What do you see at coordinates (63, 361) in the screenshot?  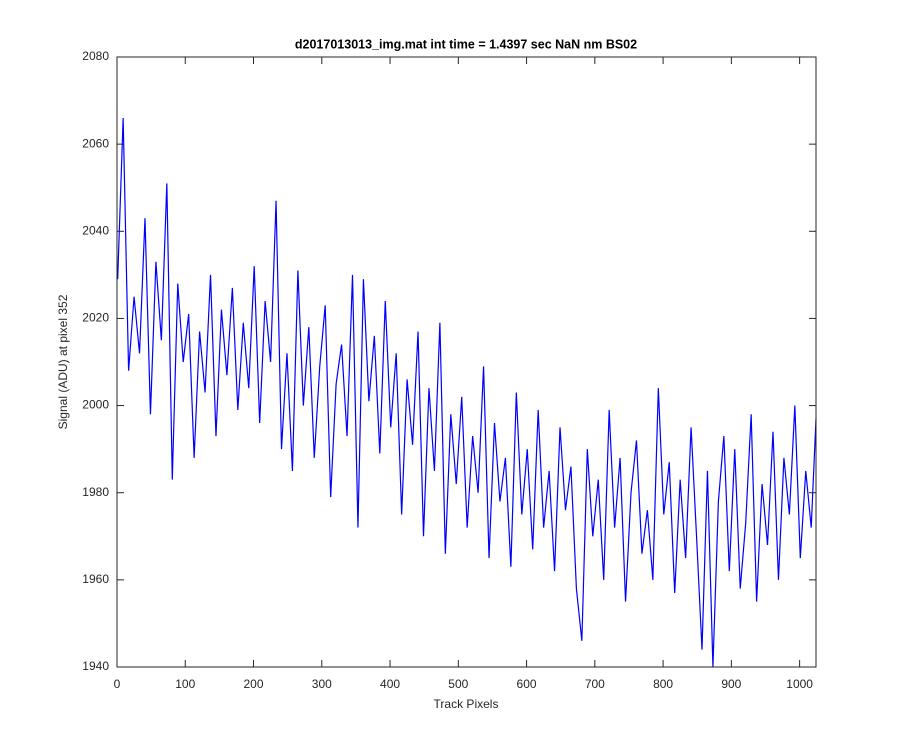 I see `y-axis-label: Signal (ADU) at pixel 352` at bounding box center [63, 361].